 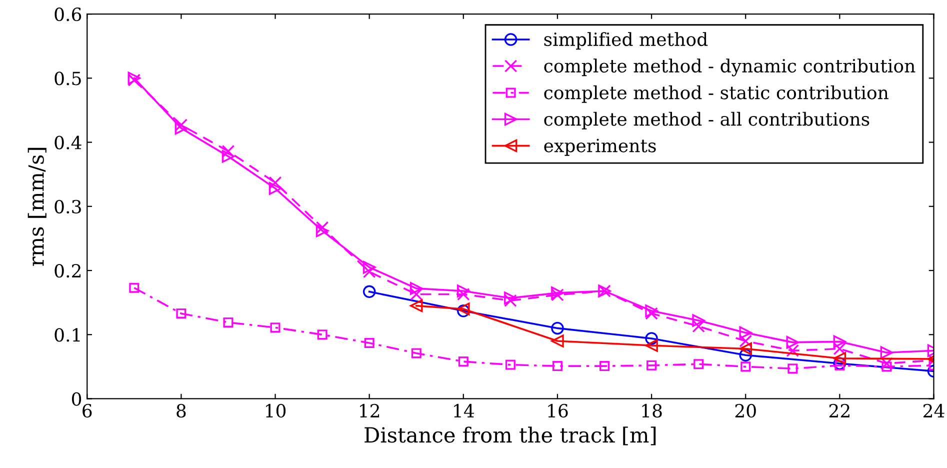 I want to click on x-tick-label: 12, so click(x=370, y=411).